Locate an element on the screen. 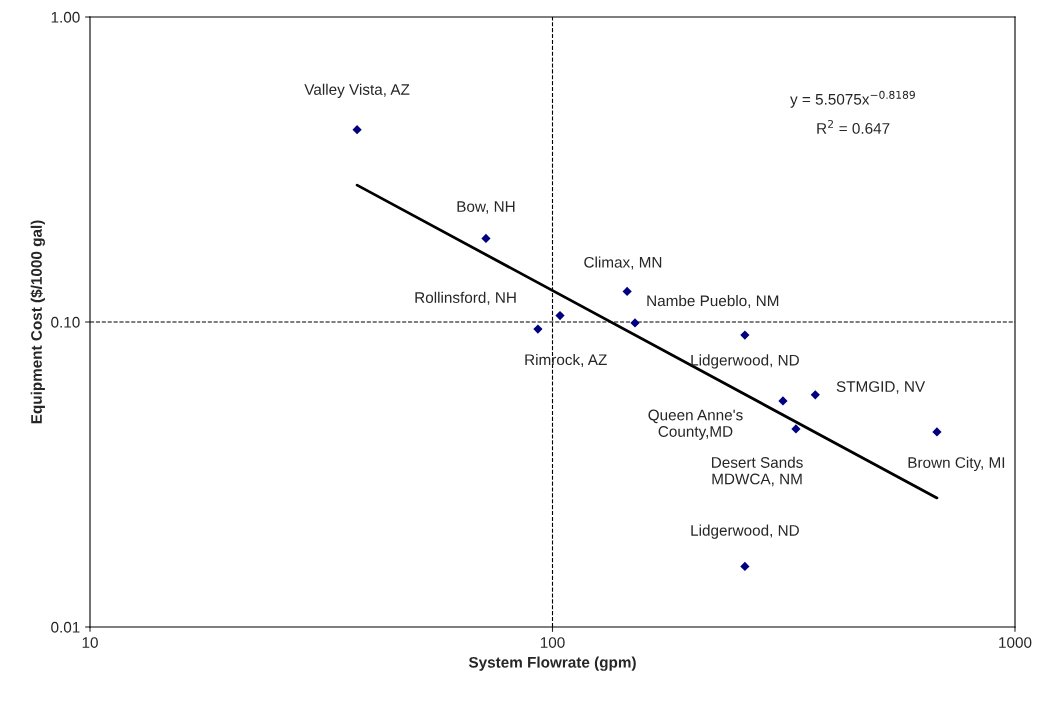  x-tick-label: 1000 is located at coordinates (1015, 642).